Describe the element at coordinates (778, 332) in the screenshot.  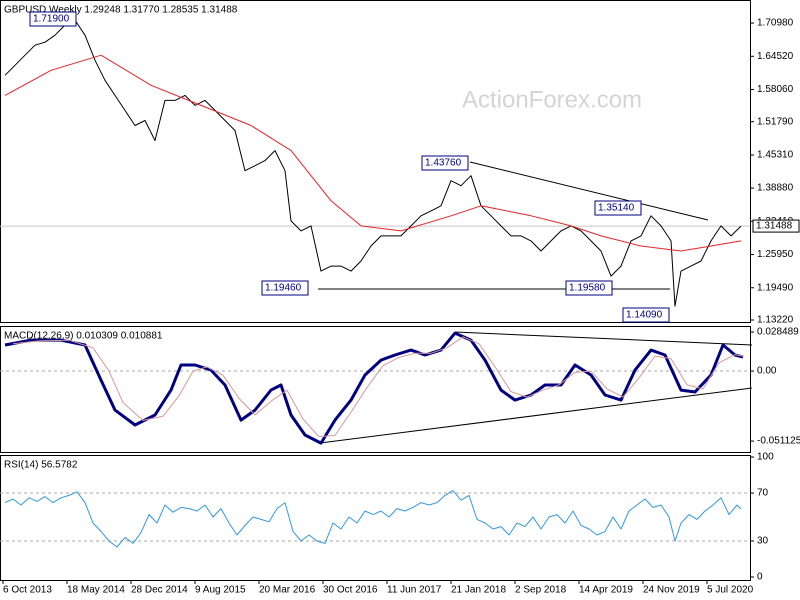
I see `y-tick-label: 0.028489` at that location.